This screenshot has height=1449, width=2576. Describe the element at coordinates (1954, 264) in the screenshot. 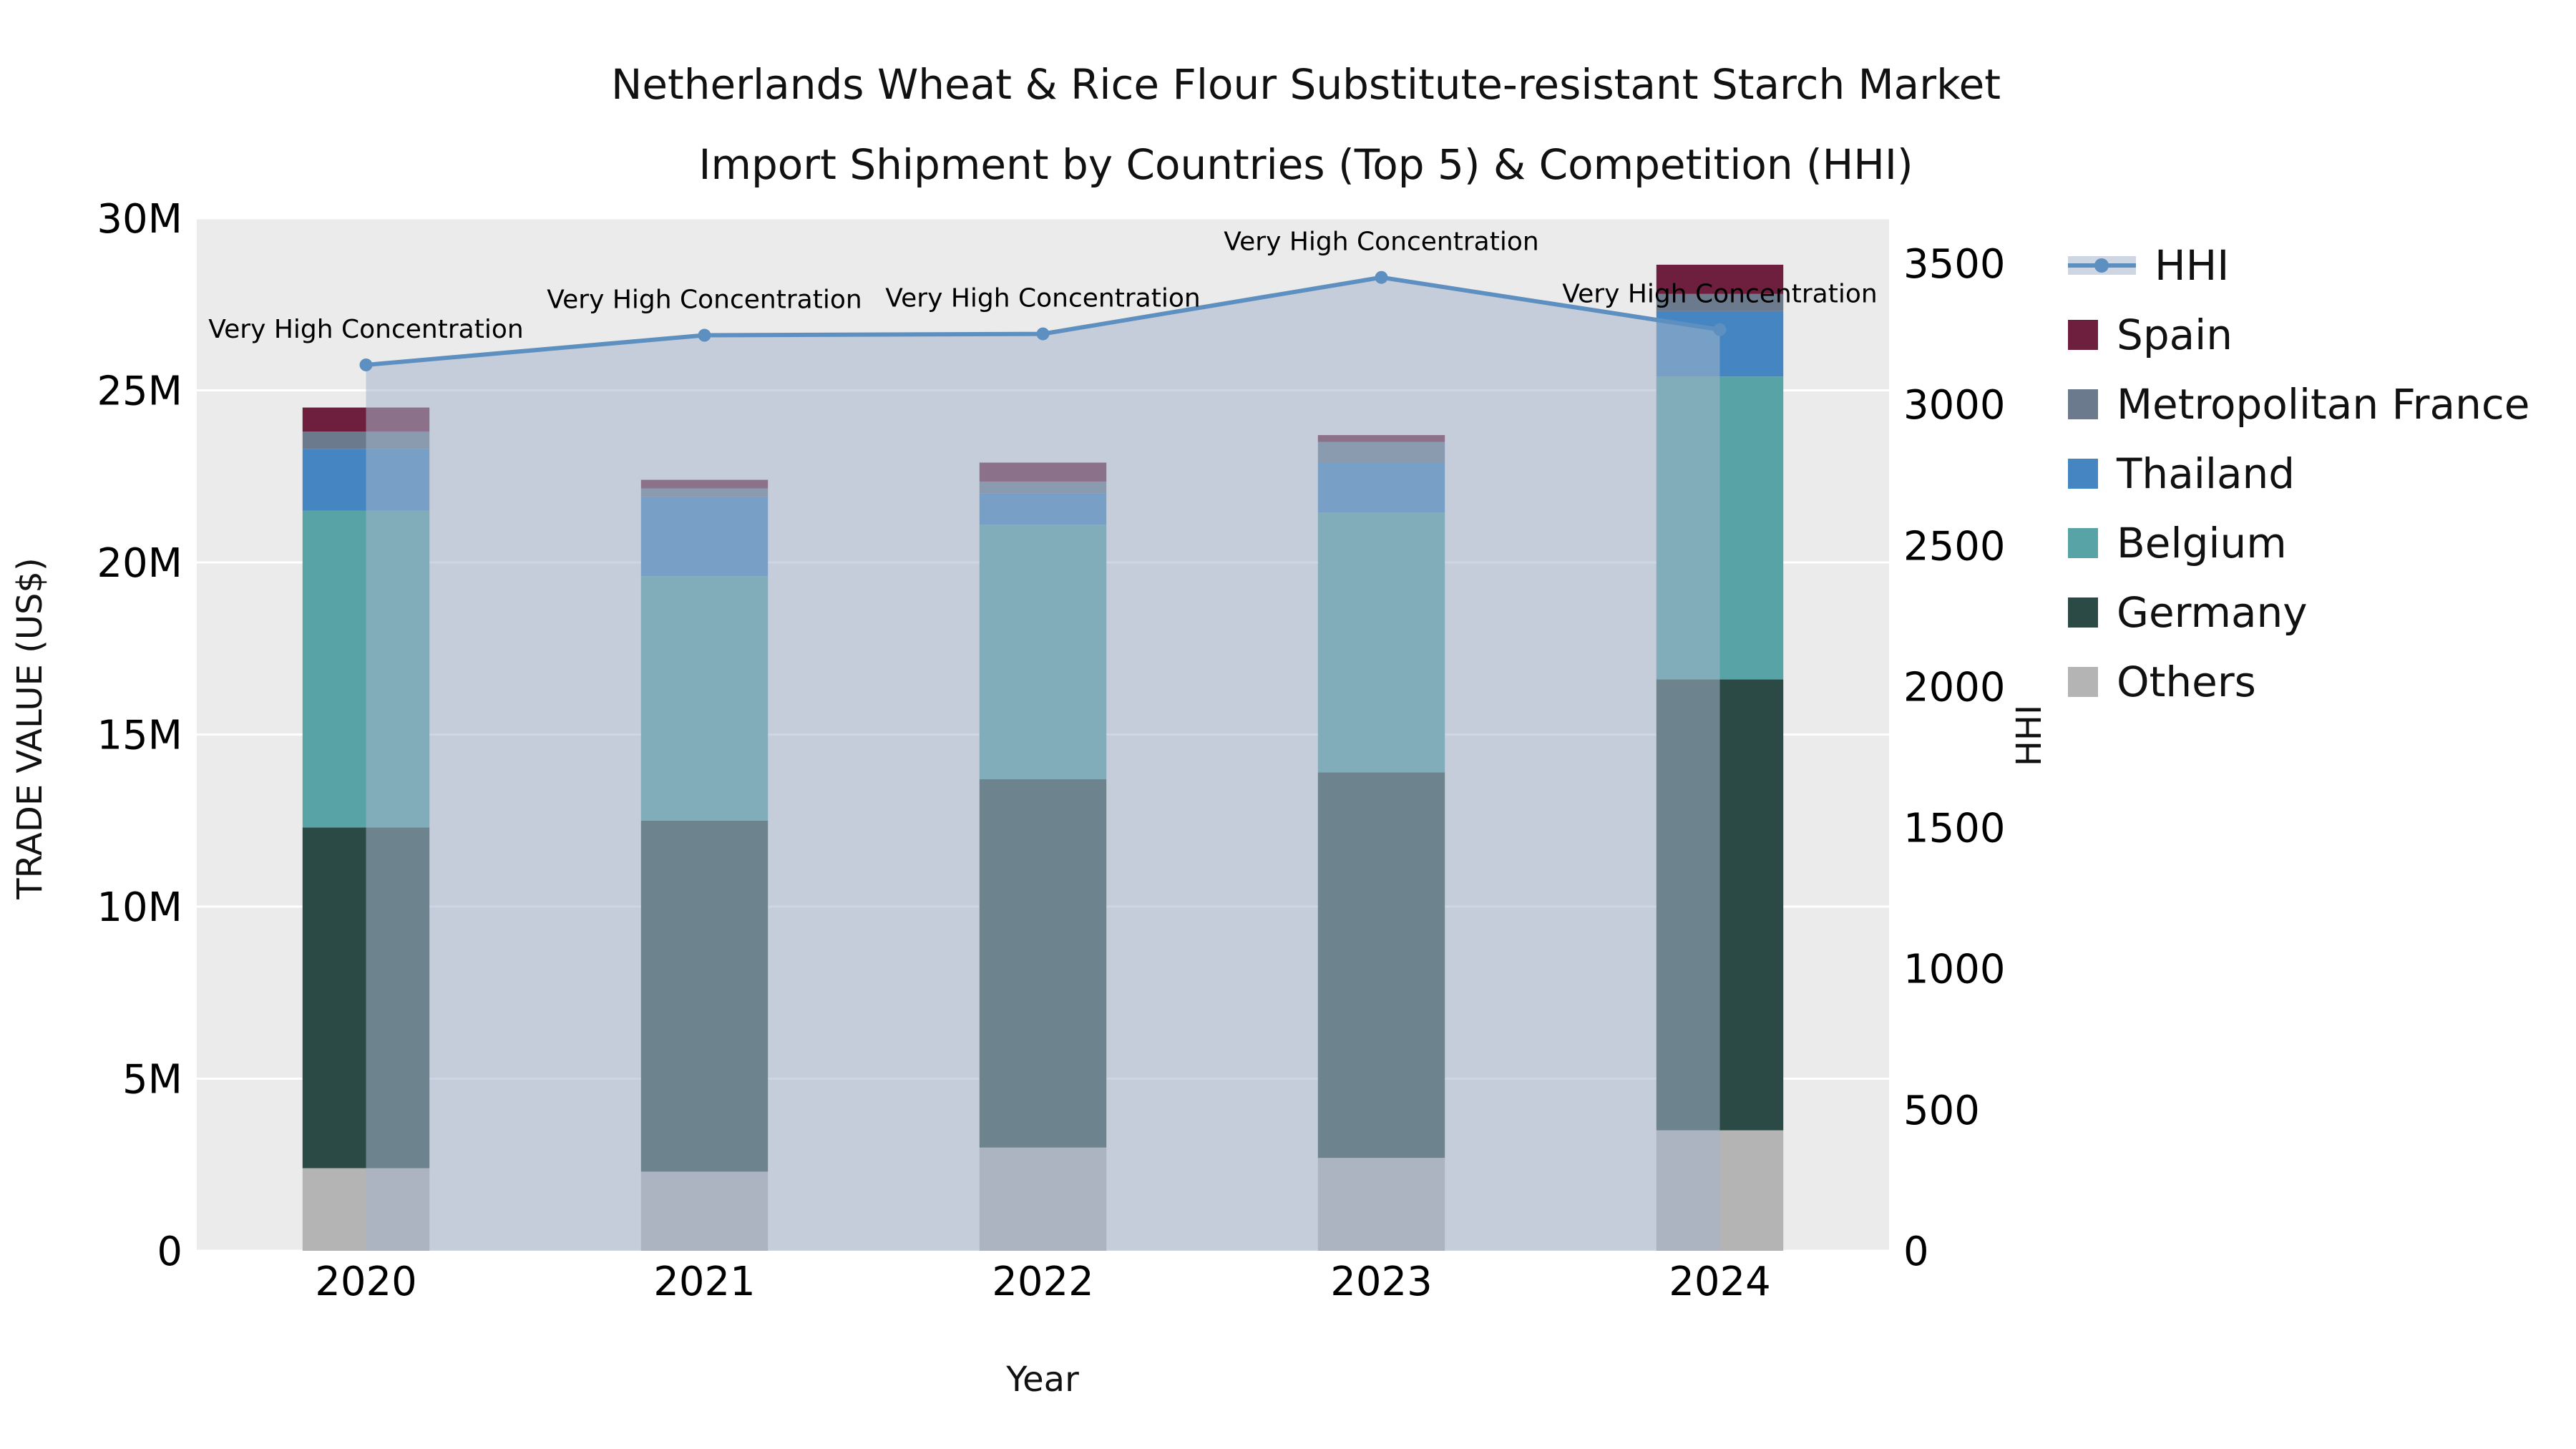

I see `y-right-tick-3500: 3500` at that location.